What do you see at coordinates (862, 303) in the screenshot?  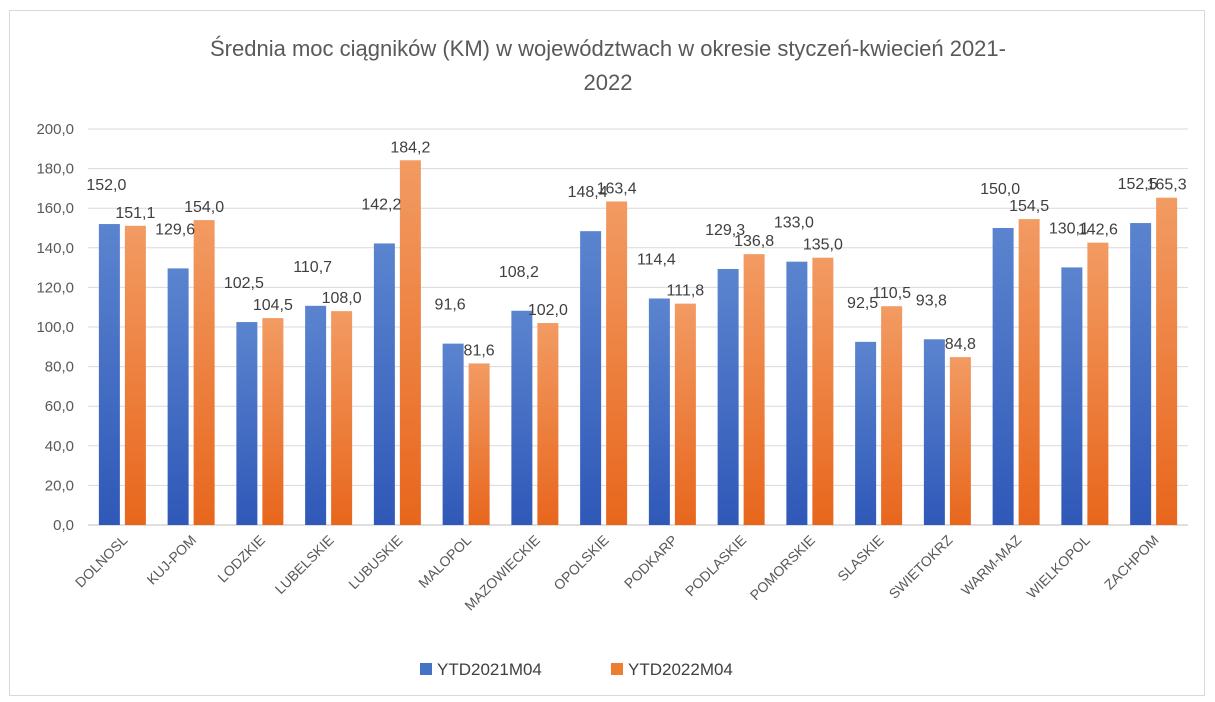 I see `data-label-ytd2021-slaskie: 92,5` at bounding box center [862, 303].